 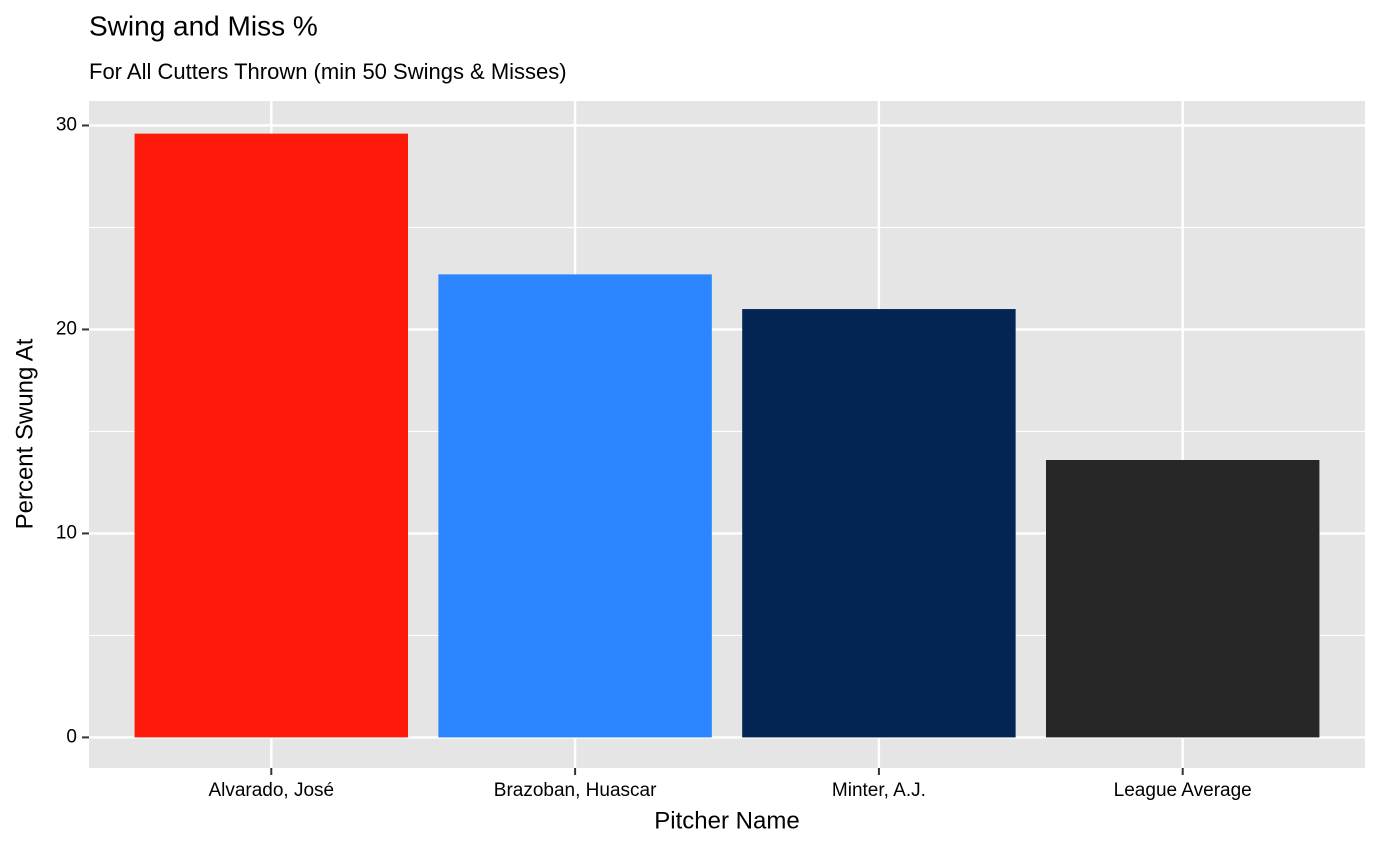 I want to click on chart-title: Swing and Miss %, so click(x=203, y=25).